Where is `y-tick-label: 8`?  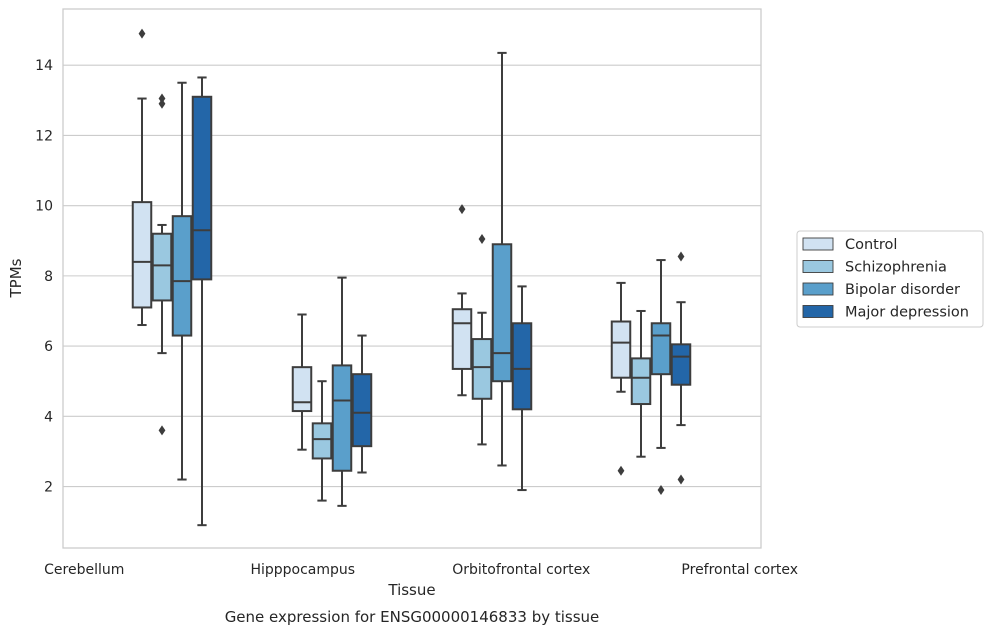
y-tick-label: 8 is located at coordinates (48, 277).